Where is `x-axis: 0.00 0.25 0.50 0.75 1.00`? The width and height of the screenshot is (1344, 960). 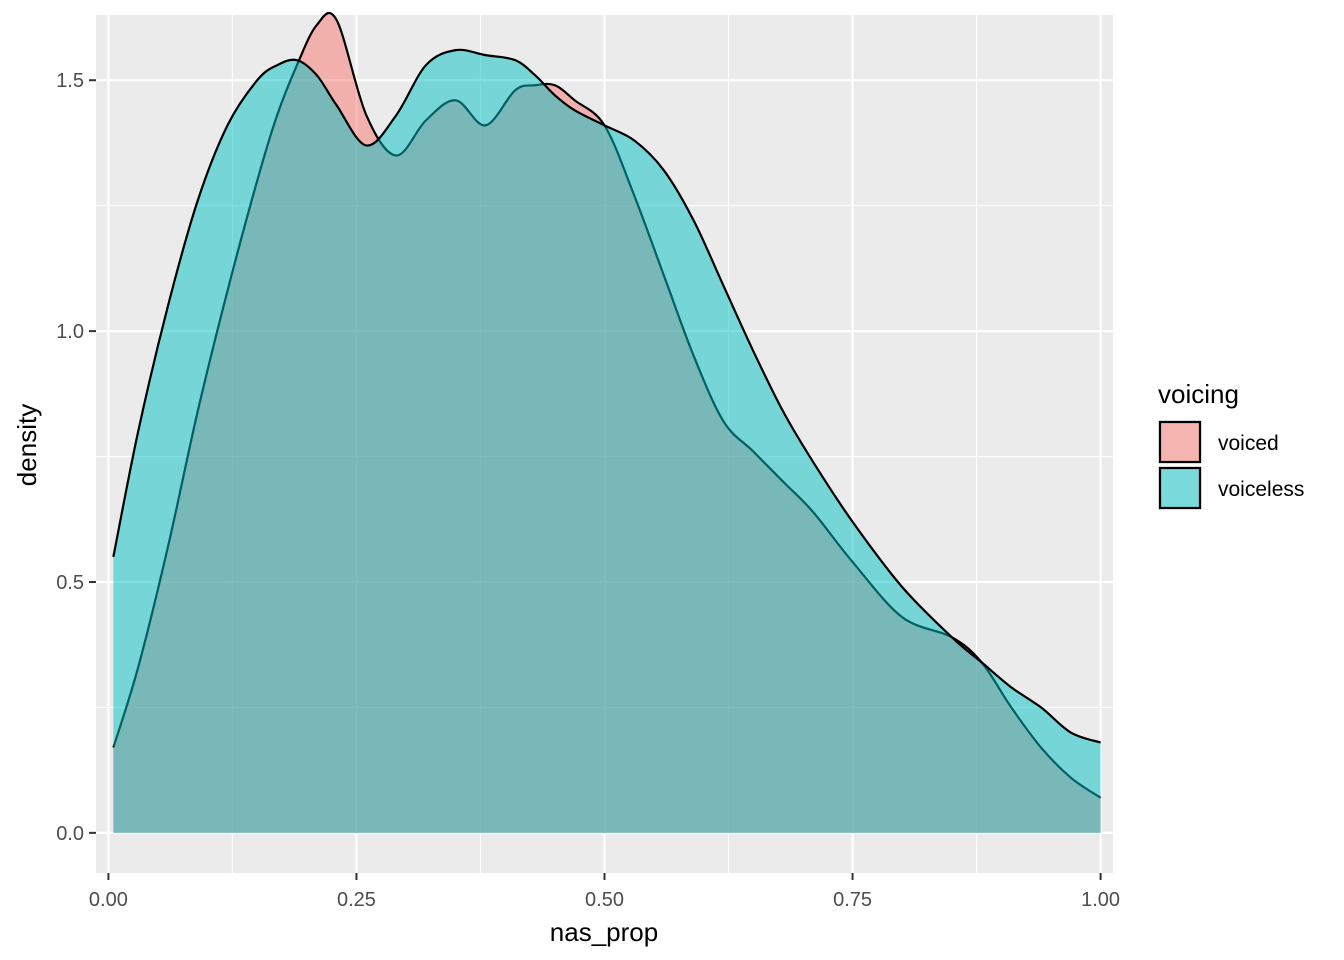 x-axis: 0.00 0.25 0.50 0.75 1.00 is located at coordinates (604, 892).